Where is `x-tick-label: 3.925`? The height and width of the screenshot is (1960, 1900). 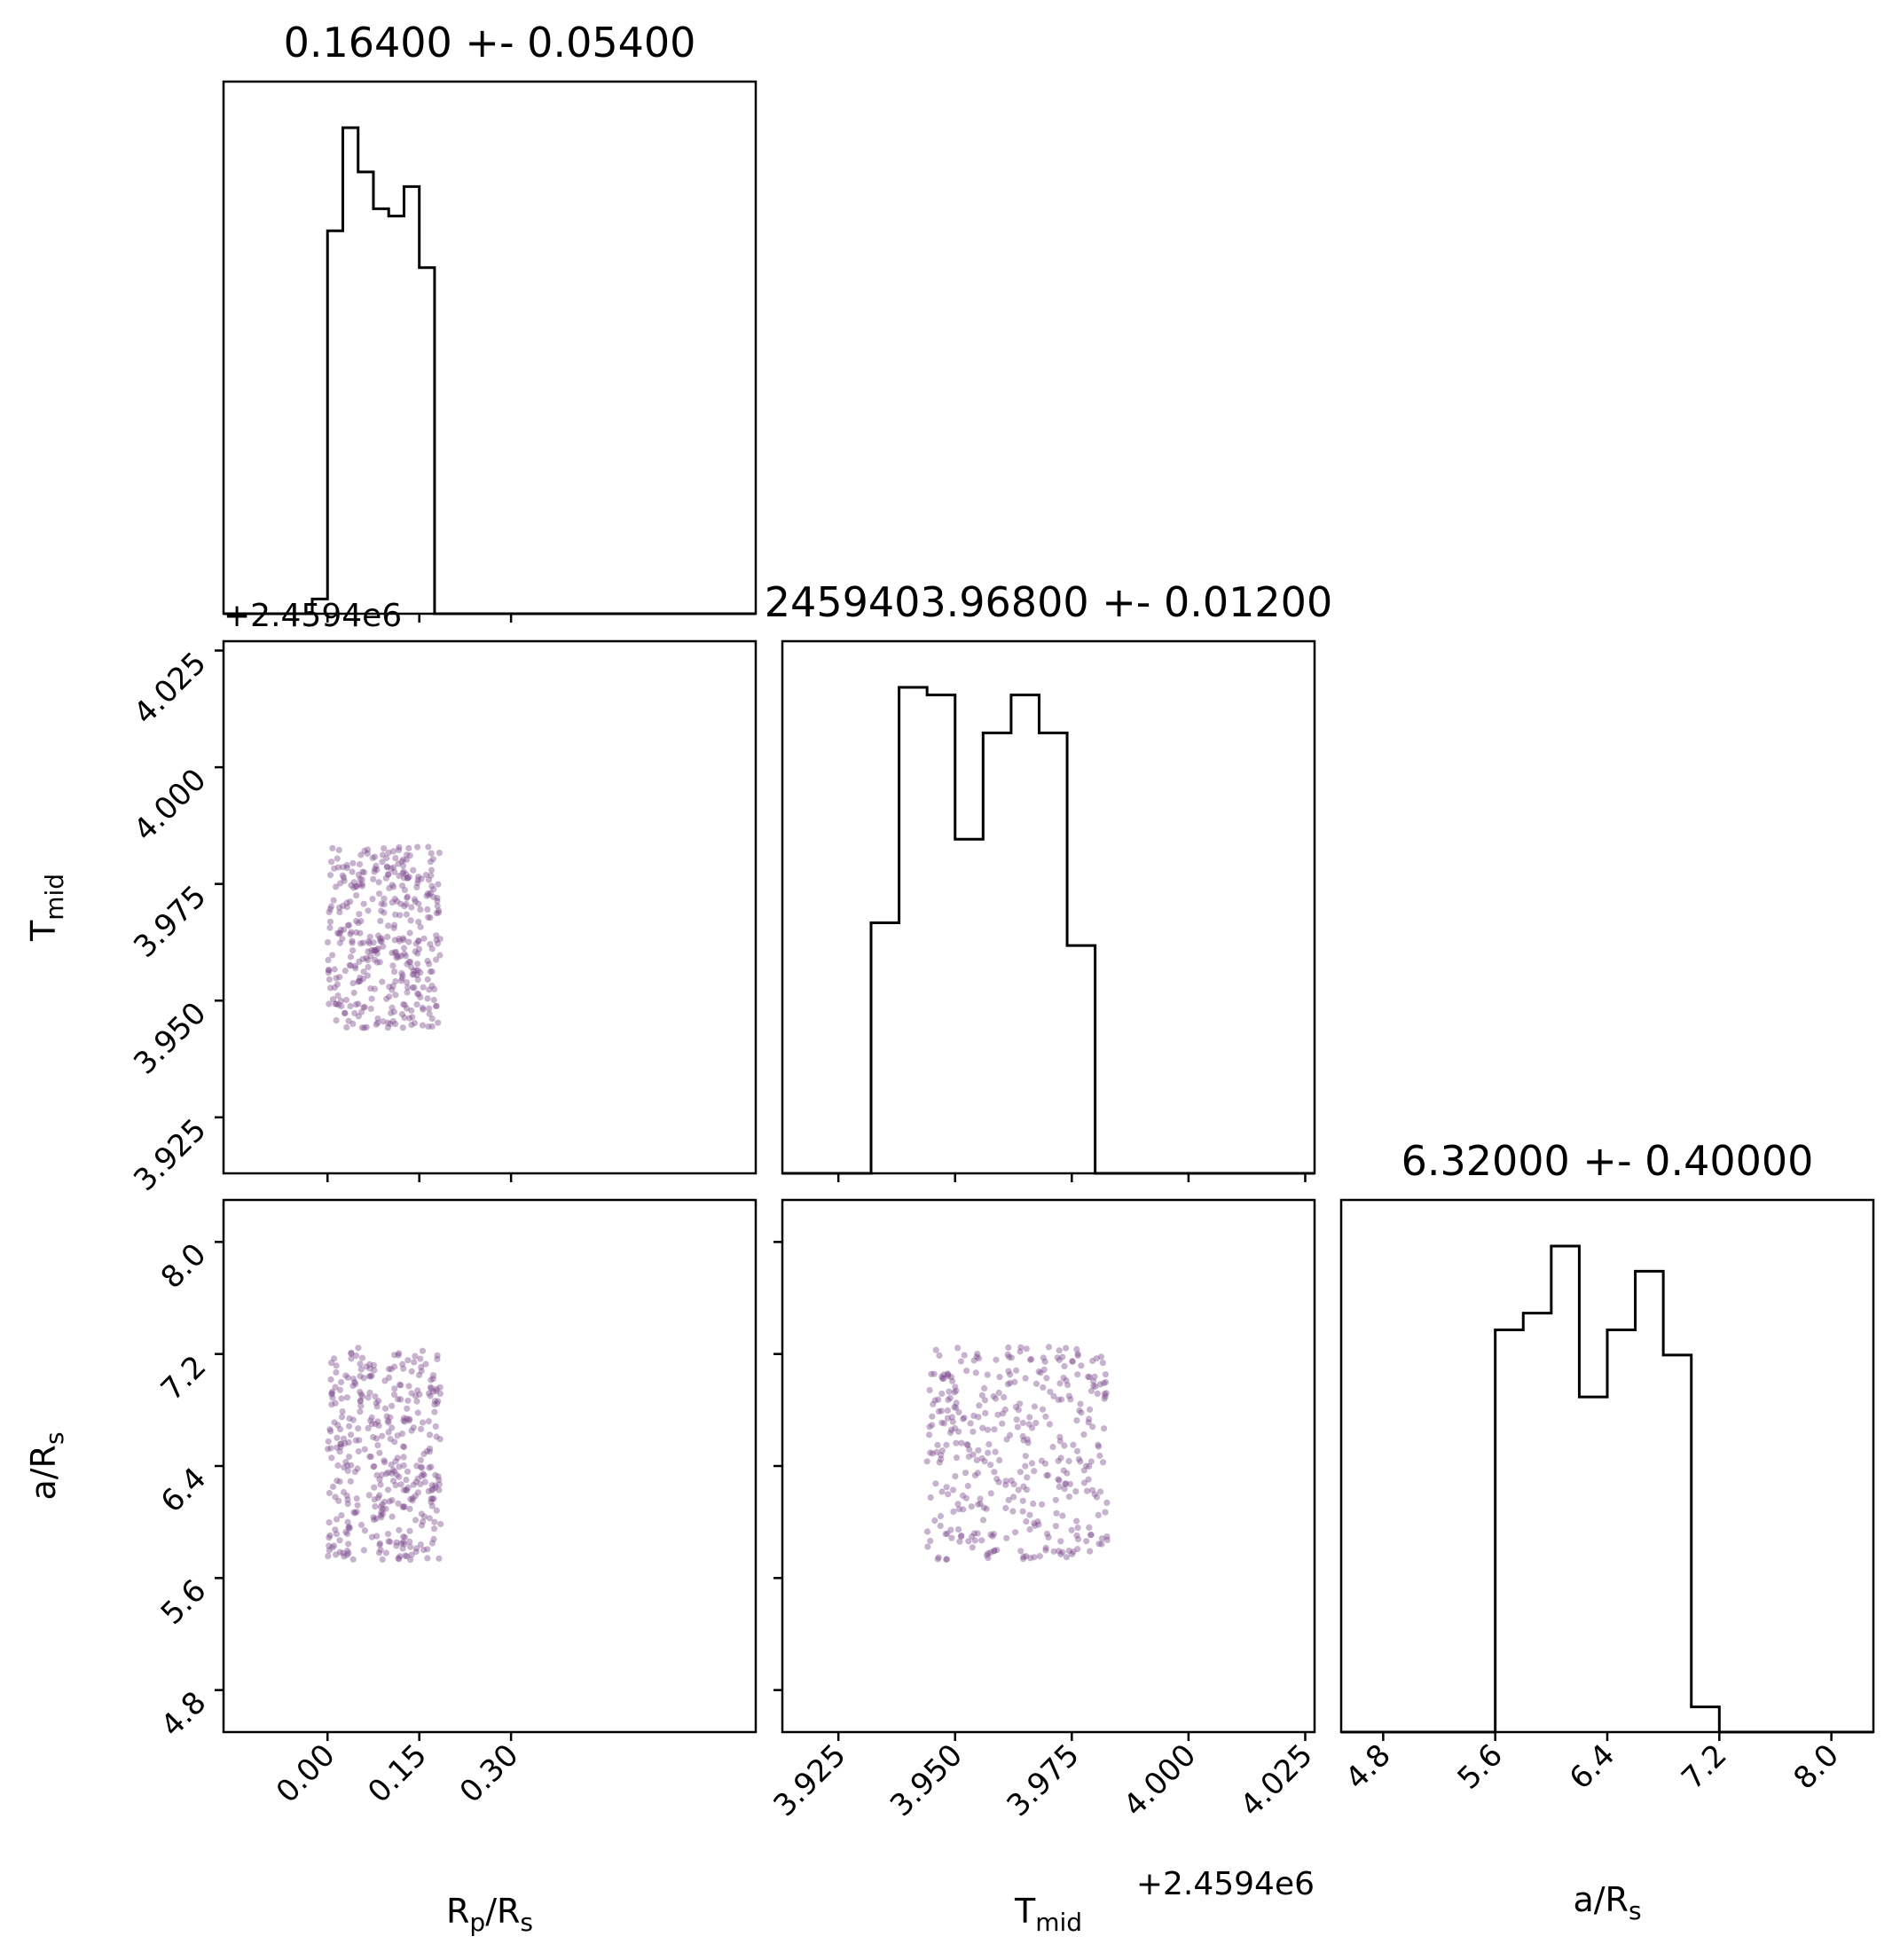
x-tick-label: 3.925 is located at coordinates (809, 1780).